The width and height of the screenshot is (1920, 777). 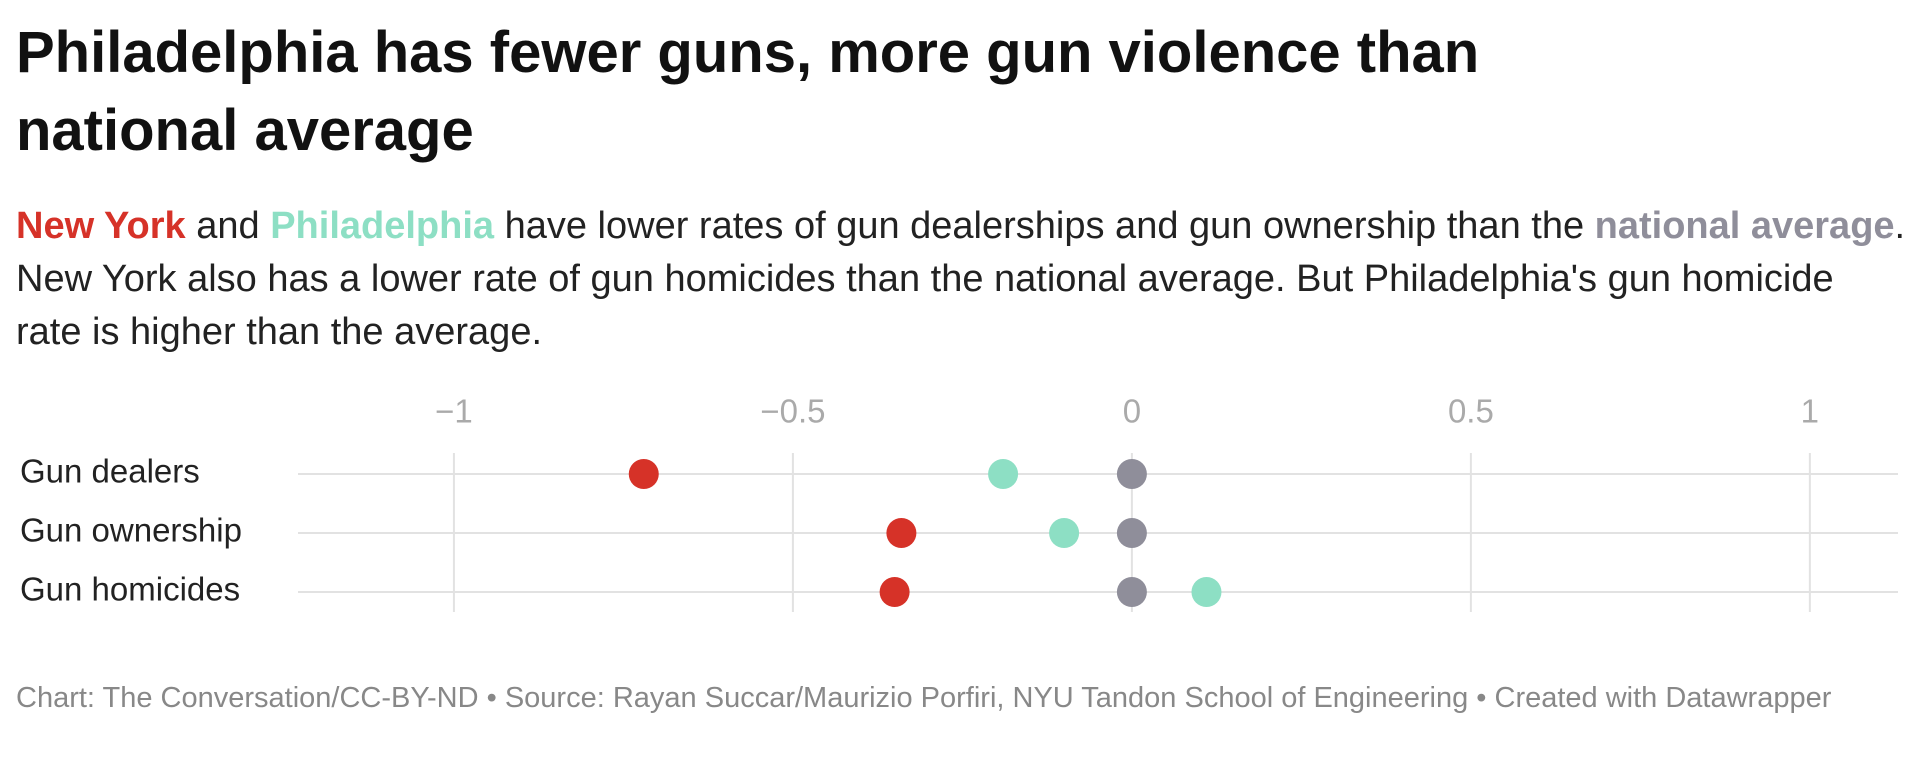 What do you see at coordinates (130, 589) in the screenshot?
I see `y-tick-label: Gun homicides` at bounding box center [130, 589].